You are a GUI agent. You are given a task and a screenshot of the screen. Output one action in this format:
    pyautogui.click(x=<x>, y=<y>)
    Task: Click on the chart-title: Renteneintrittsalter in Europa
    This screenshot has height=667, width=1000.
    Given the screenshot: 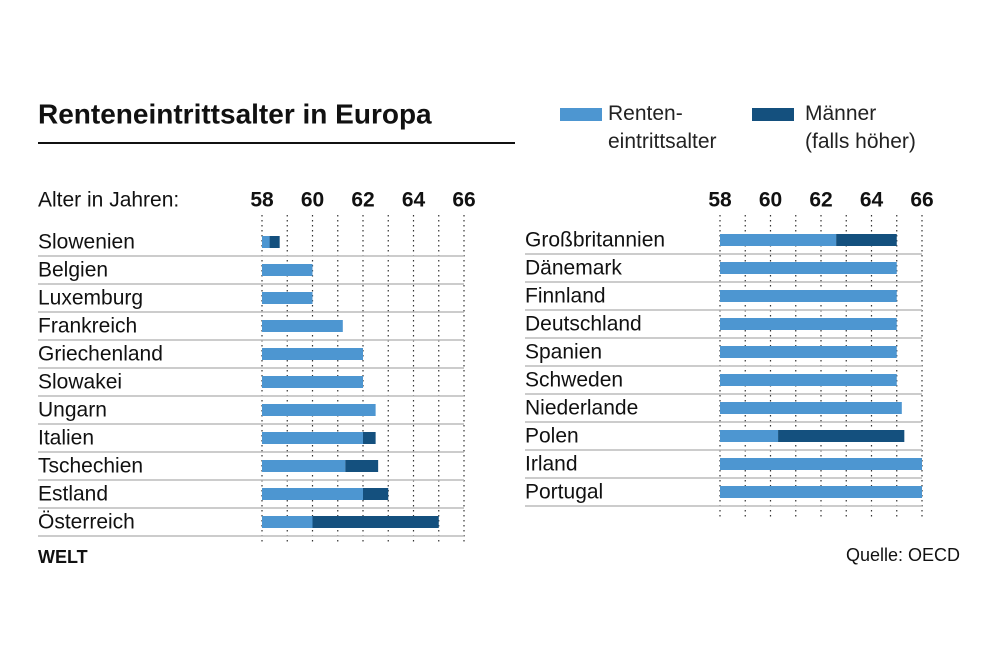 What is the action you would take?
    pyautogui.click(x=235, y=113)
    